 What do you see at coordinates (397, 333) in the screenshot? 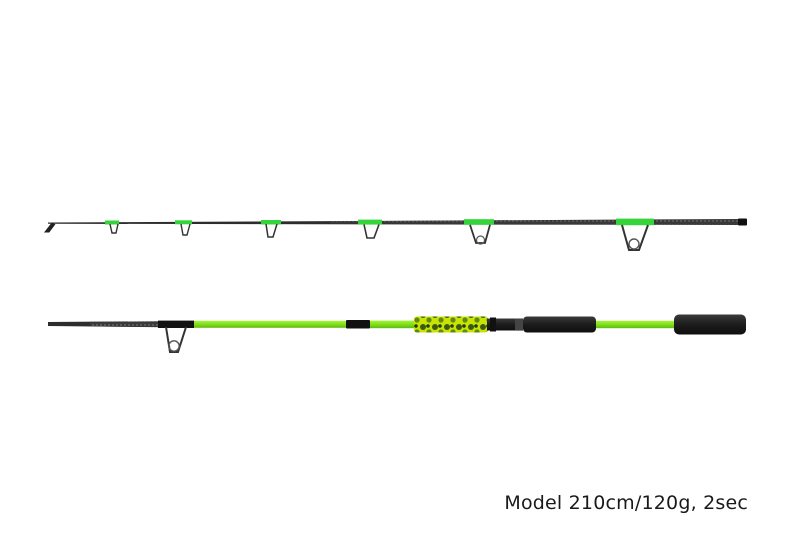
I see `rod-butt-section` at bounding box center [397, 333].